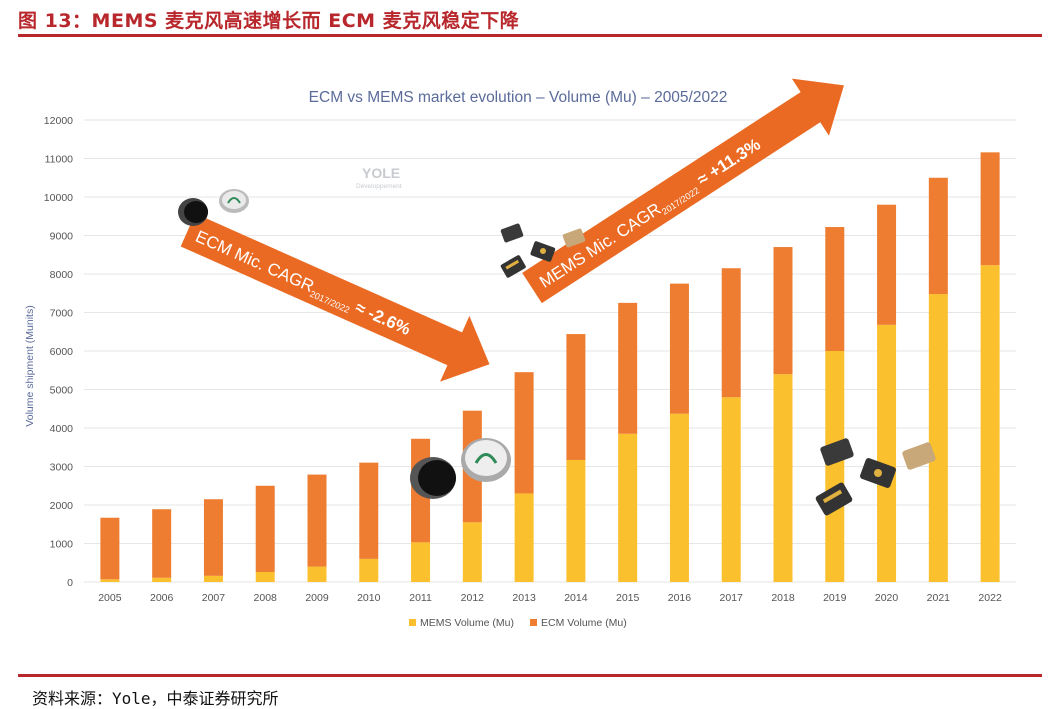 The width and height of the screenshot is (1049, 709). What do you see at coordinates (214, 598) in the screenshot?
I see `x-tick-label: 2007` at bounding box center [214, 598].